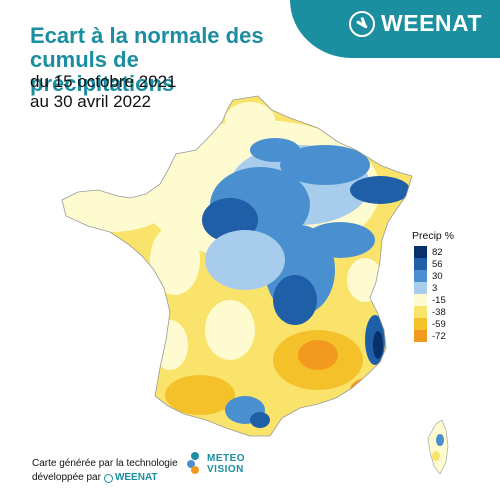 The image size is (500, 500). Describe the element at coordinates (431, 23) in the screenshot. I see `brand-name: WEENAT` at that location.